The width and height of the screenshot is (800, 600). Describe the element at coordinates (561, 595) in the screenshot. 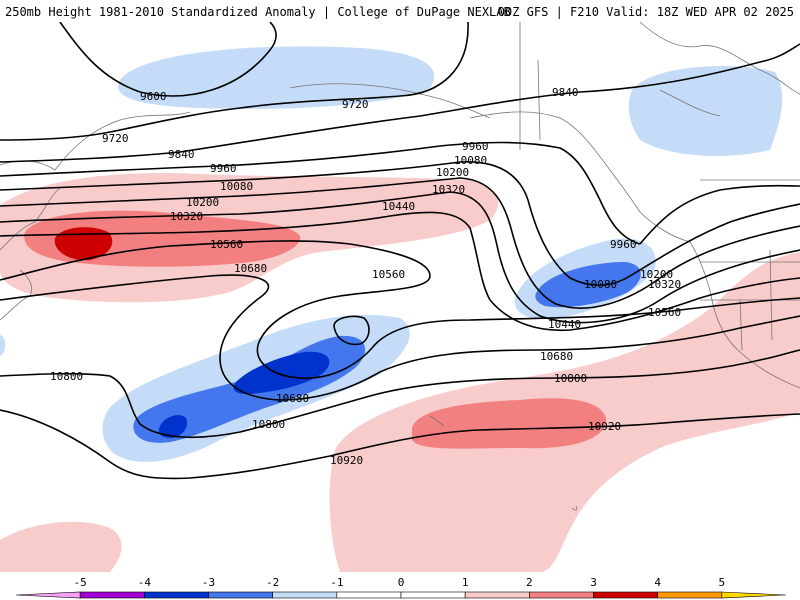

I see `colorbar-bin-pos2` at that location.